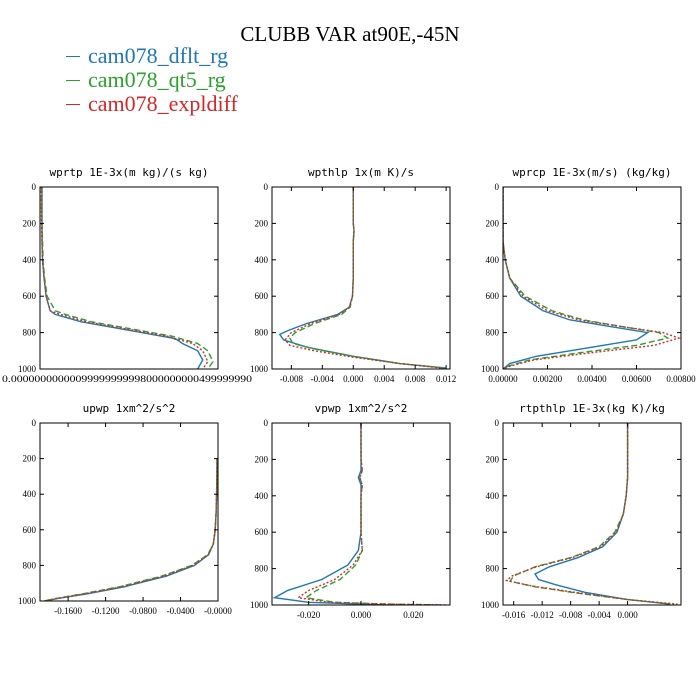  What do you see at coordinates (34, 187) in the screenshot?
I see `y-tick-label-0-0: 0` at bounding box center [34, 187].